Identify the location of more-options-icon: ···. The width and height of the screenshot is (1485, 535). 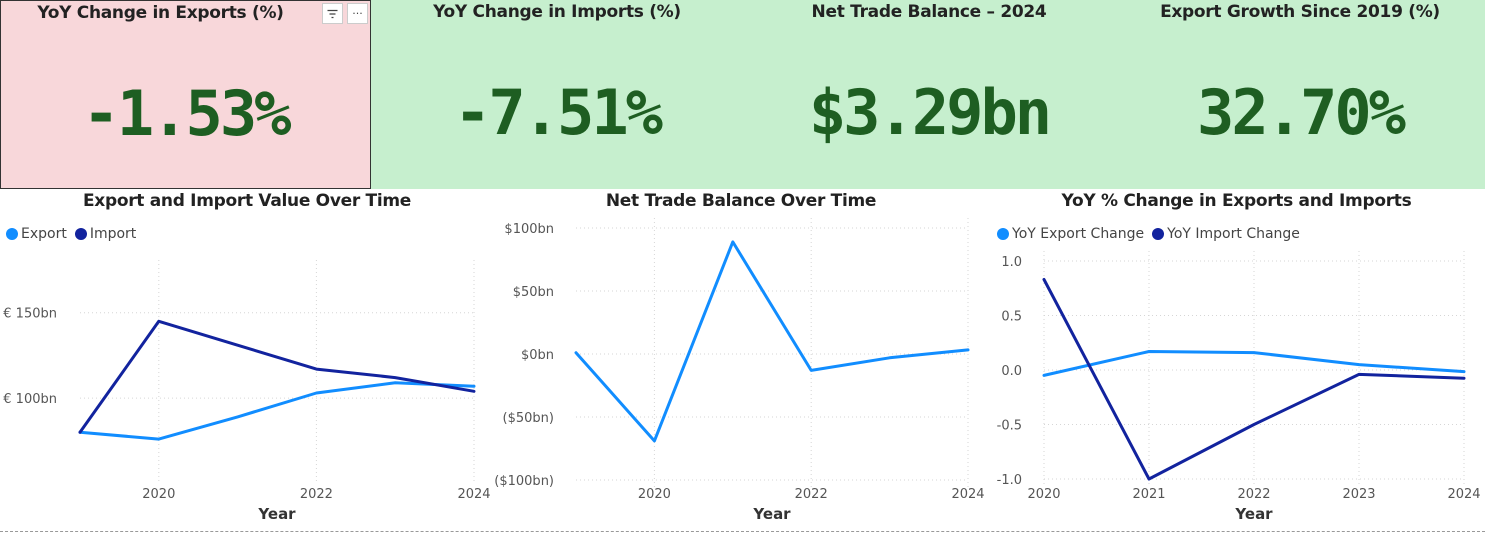
(357, 13).